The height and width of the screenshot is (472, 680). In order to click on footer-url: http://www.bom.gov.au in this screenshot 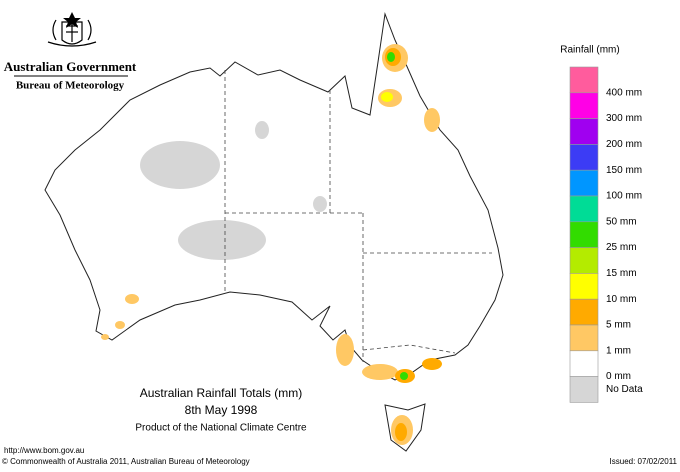, I will do `click(44, 450)`.